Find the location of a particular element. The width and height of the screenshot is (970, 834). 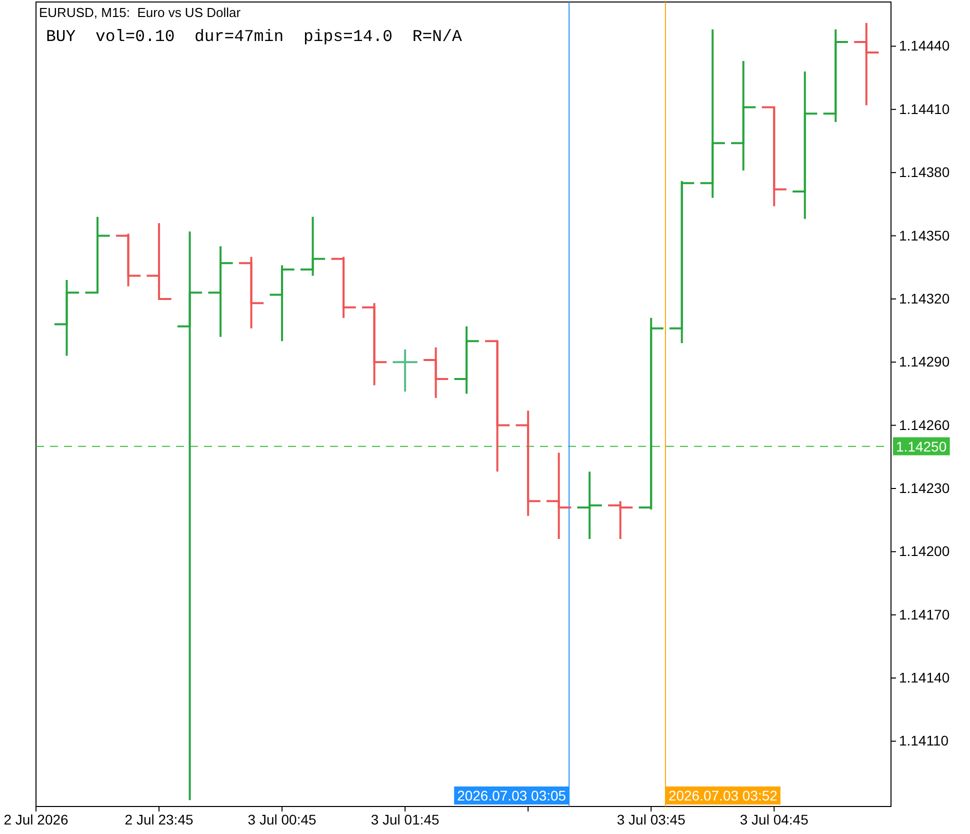

y-tick-label: 1.14380 is located at coordinates (924, 172).